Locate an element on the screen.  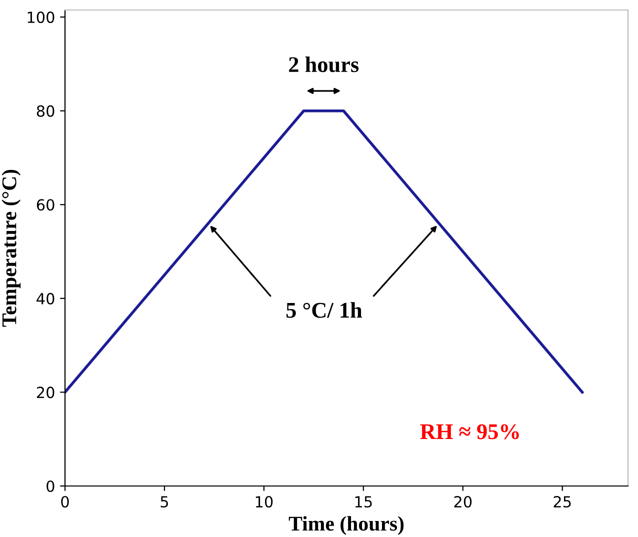
x-tick-label: 15 is located at coordinates (363, 502).